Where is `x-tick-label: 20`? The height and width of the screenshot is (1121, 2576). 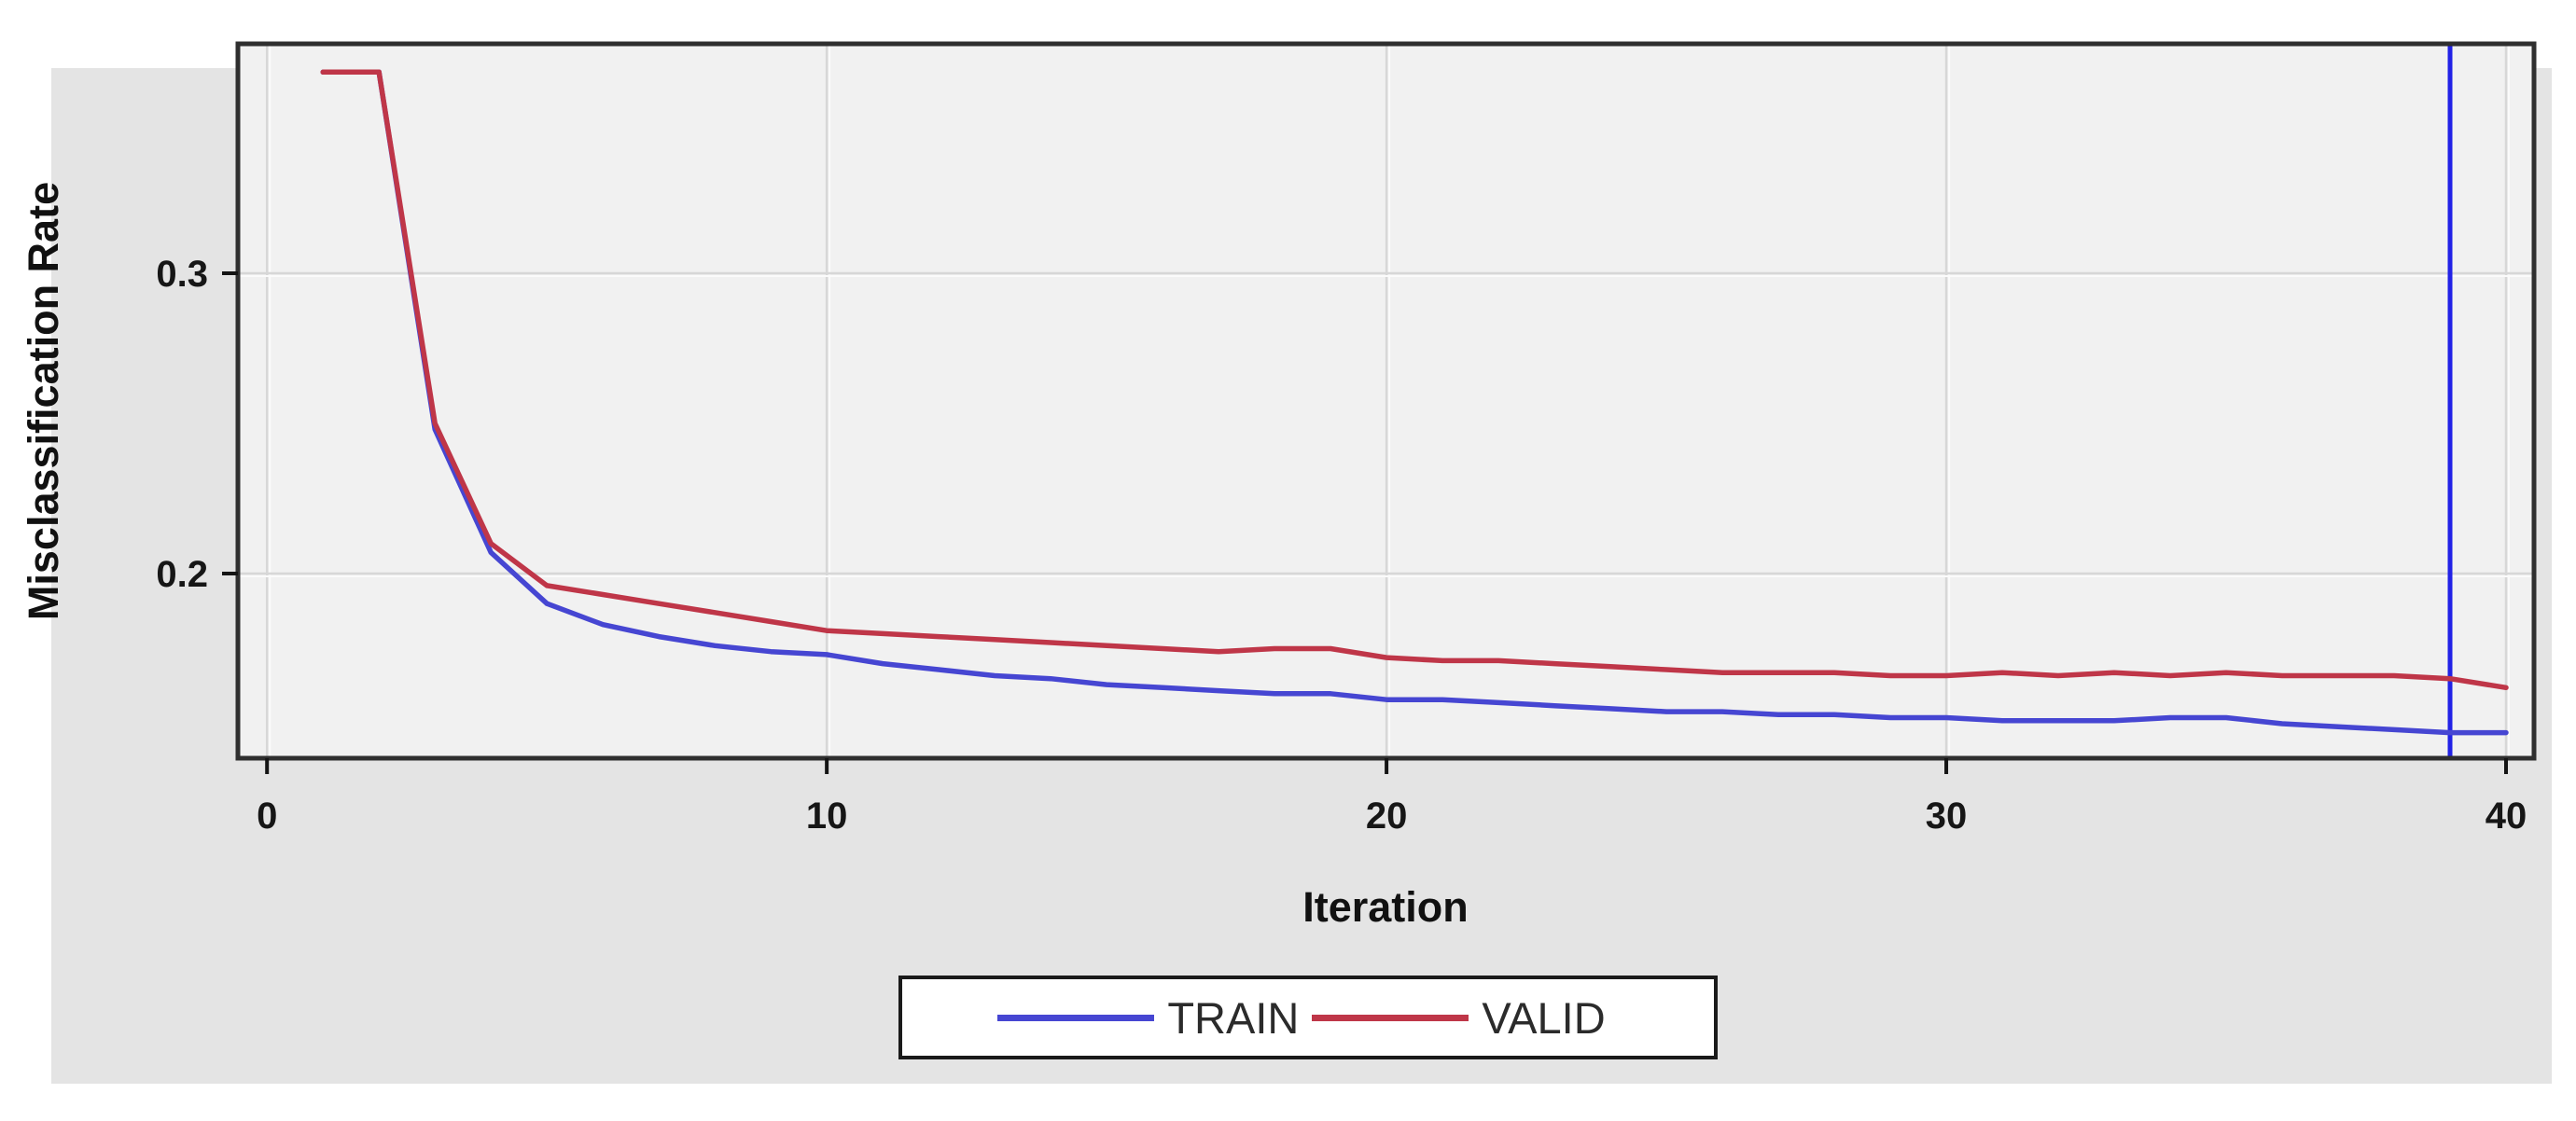 x-tick-label: 20 is located at coordinates (1387, 816).